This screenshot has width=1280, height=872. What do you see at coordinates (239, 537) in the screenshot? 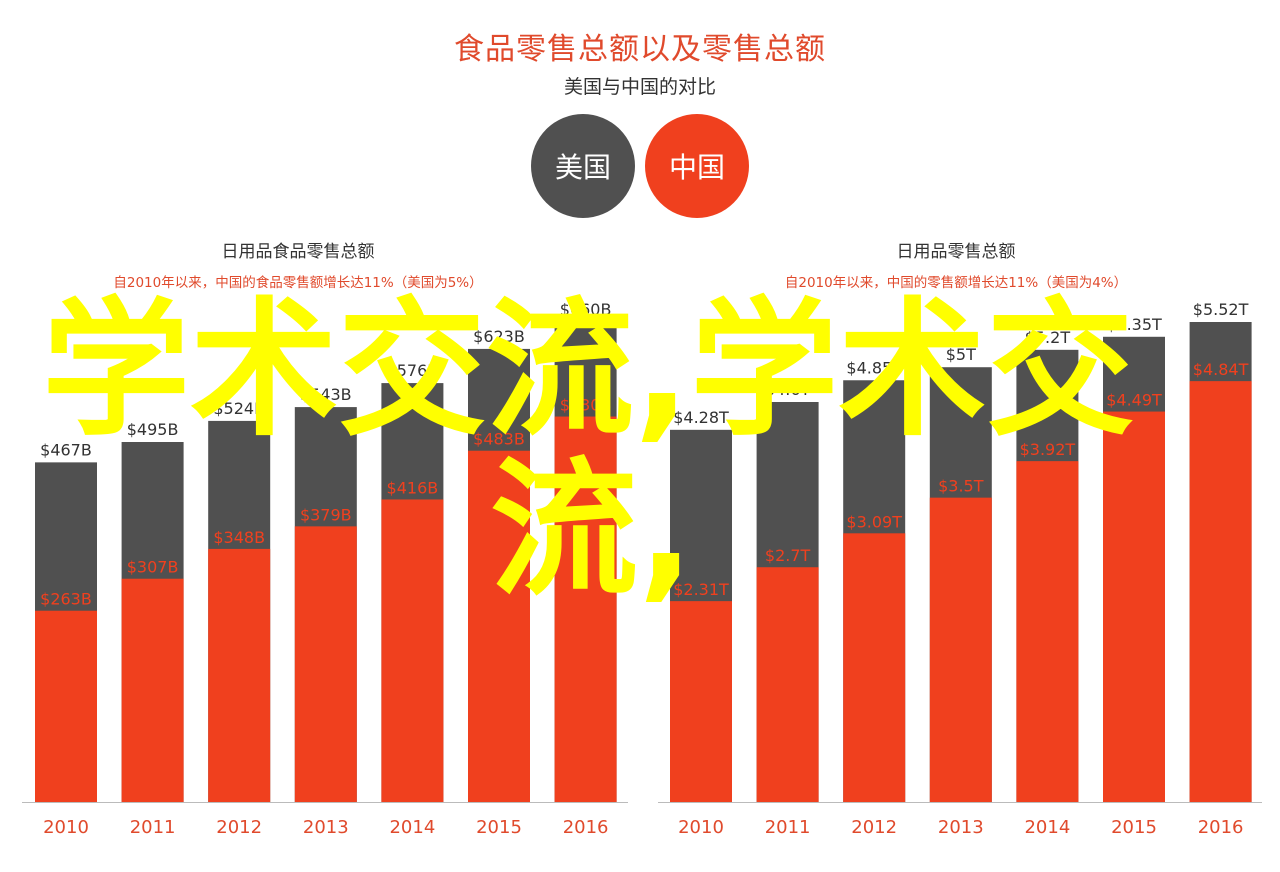
I see `data-label-1-cn-2012: $348B` at bounding box center [239, 537].